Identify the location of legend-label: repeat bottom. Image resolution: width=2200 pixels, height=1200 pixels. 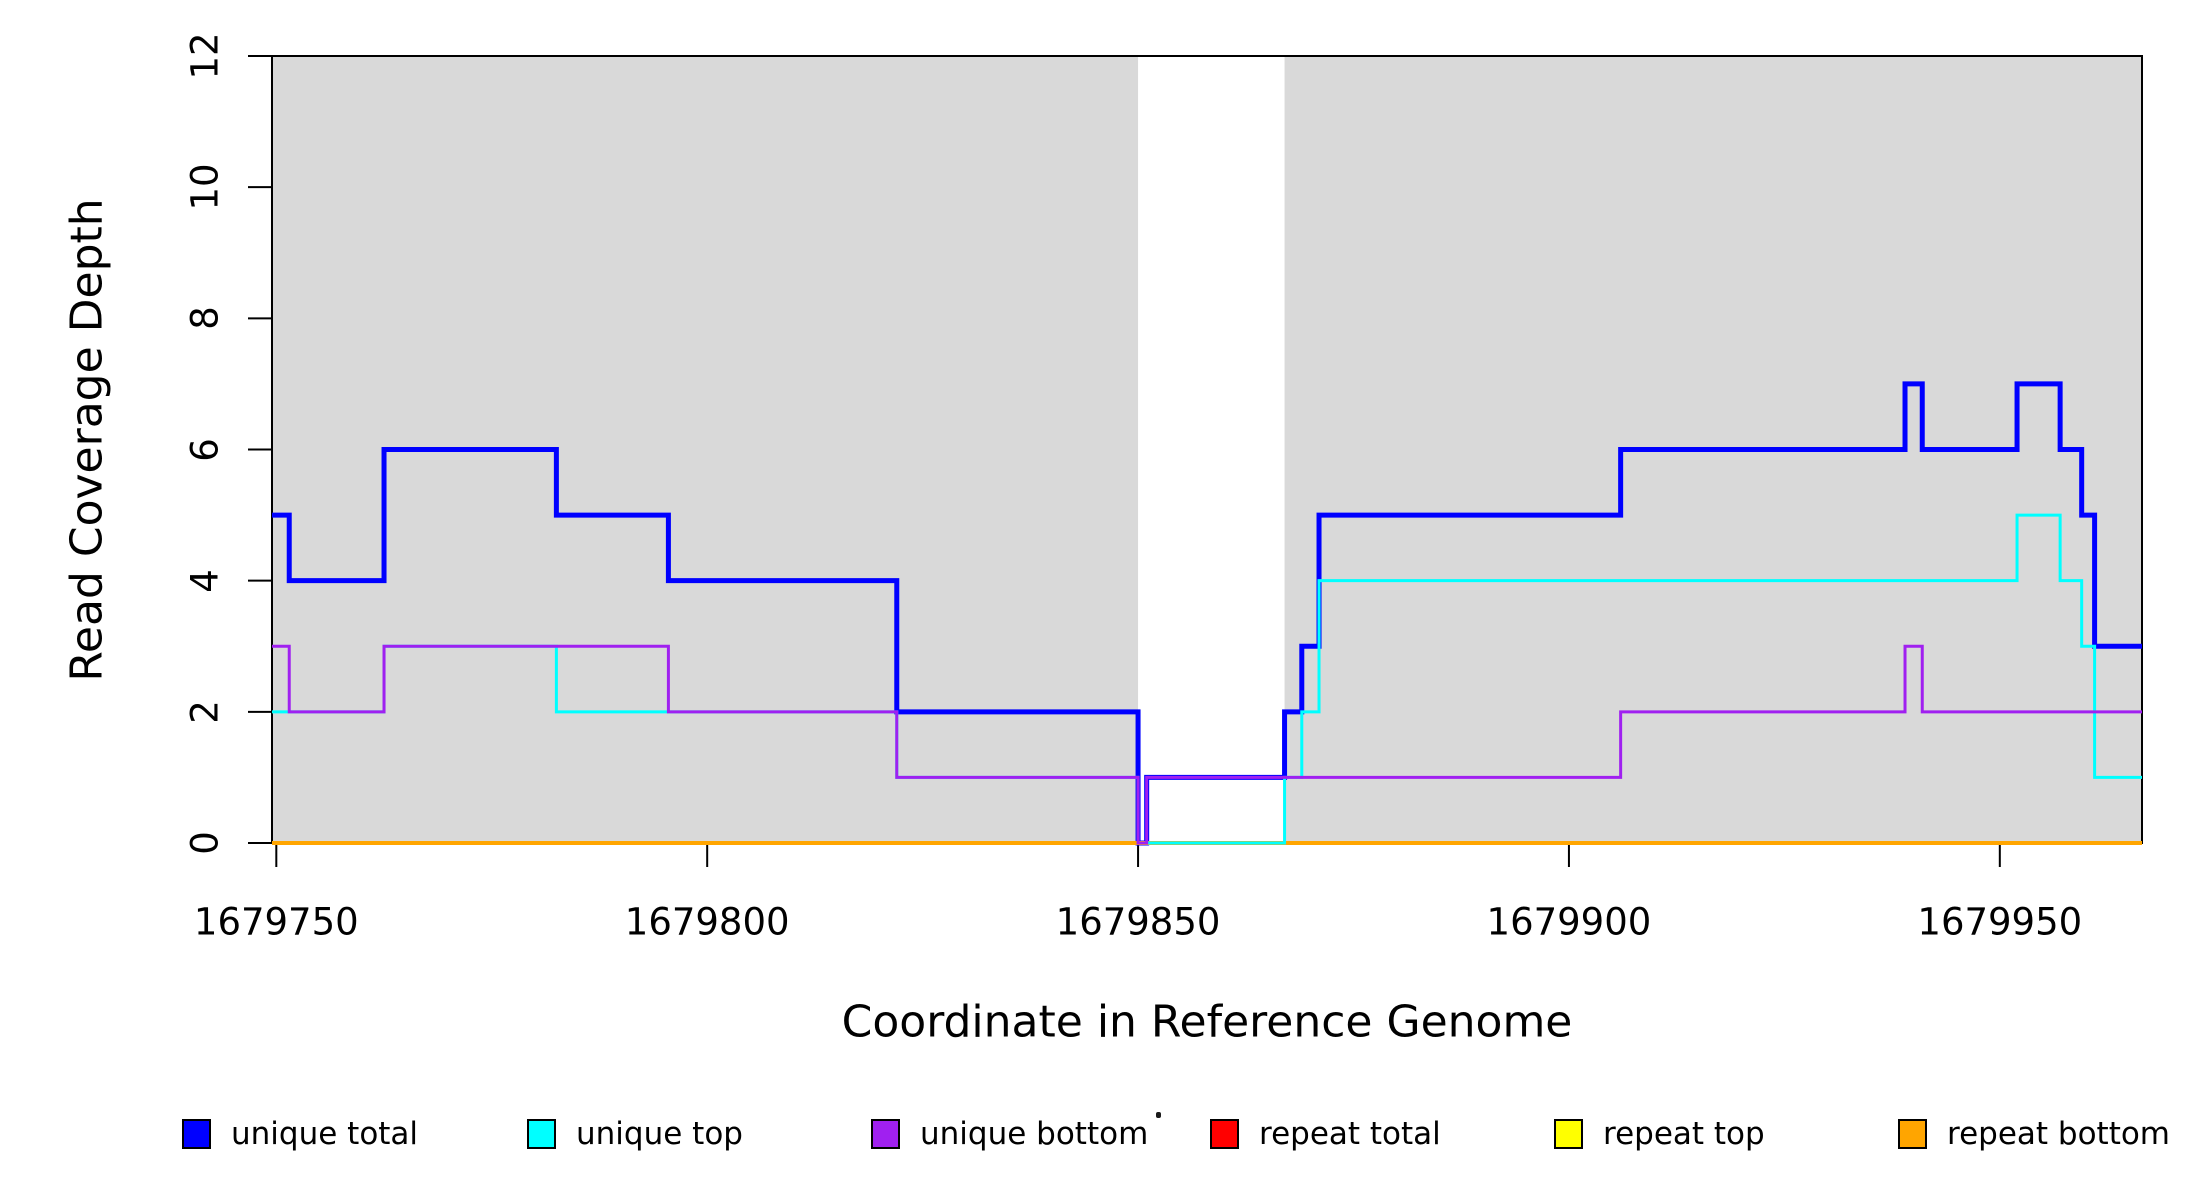
(2059, 1134).